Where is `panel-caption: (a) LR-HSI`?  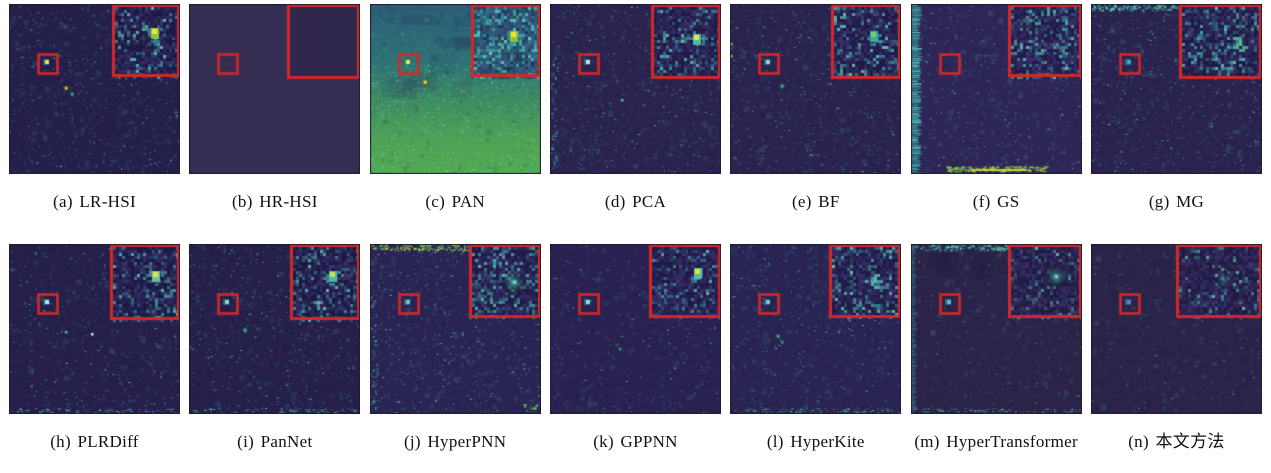
panel-caption: (a) LR-HSI is located at coordinates (94, 201).